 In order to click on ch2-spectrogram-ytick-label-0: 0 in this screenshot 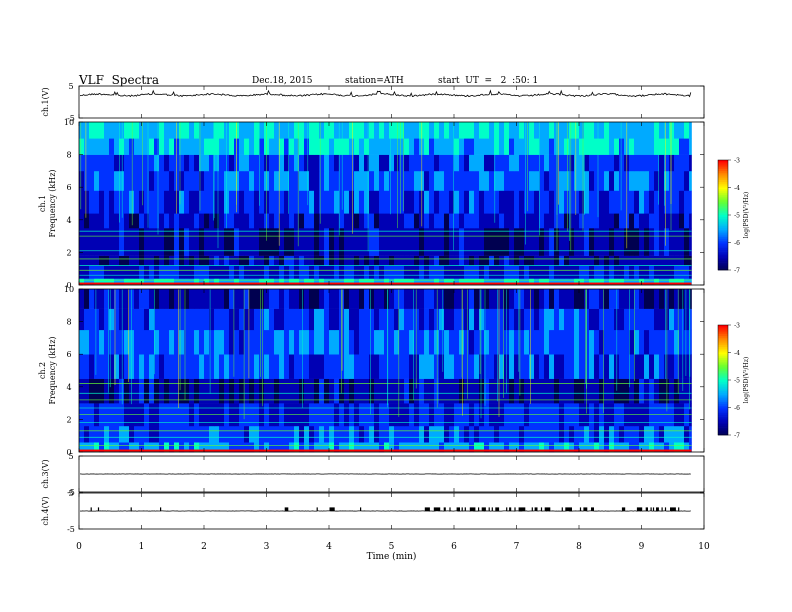, I will do `click(68, 452)`.